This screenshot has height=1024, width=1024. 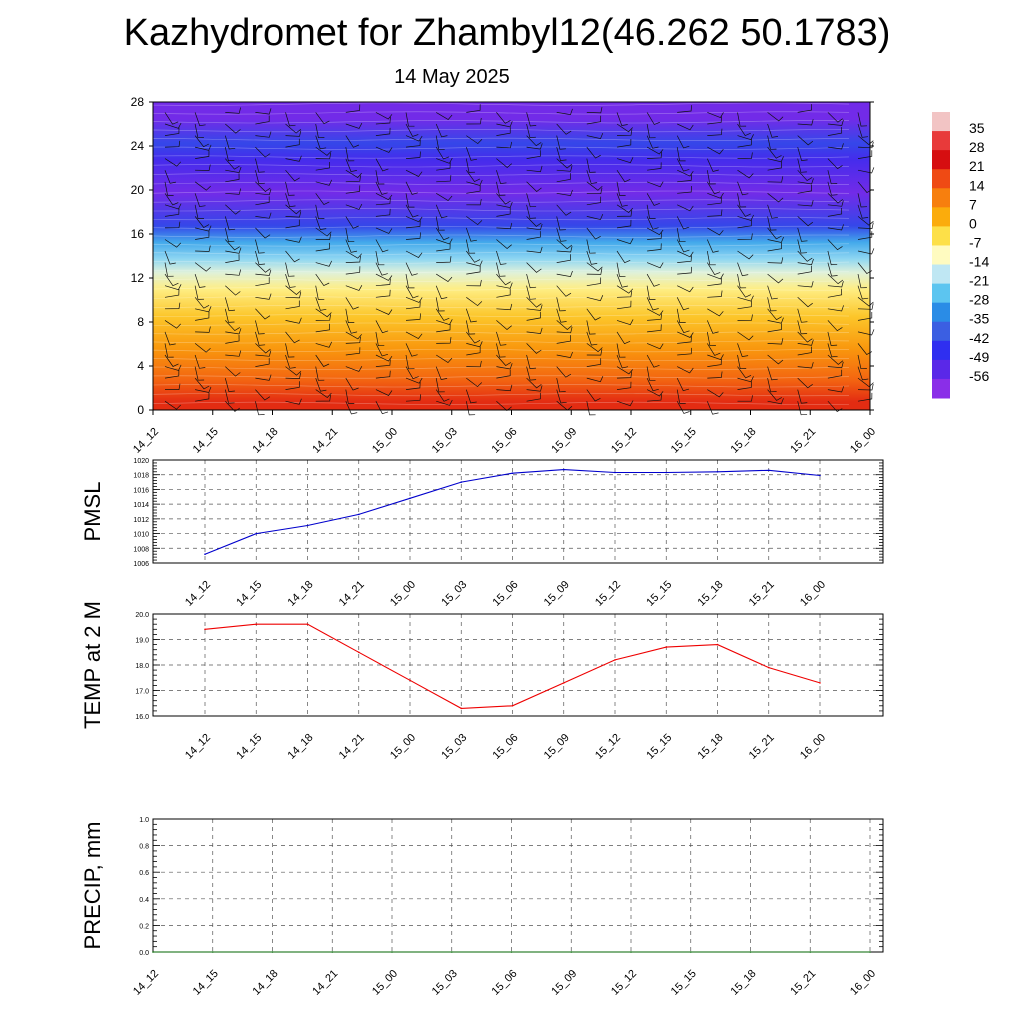 What do you see at coordinates (973, 223) in the screenshot?
I see `colorbar-label: 0` at bounding box center [973, 223].